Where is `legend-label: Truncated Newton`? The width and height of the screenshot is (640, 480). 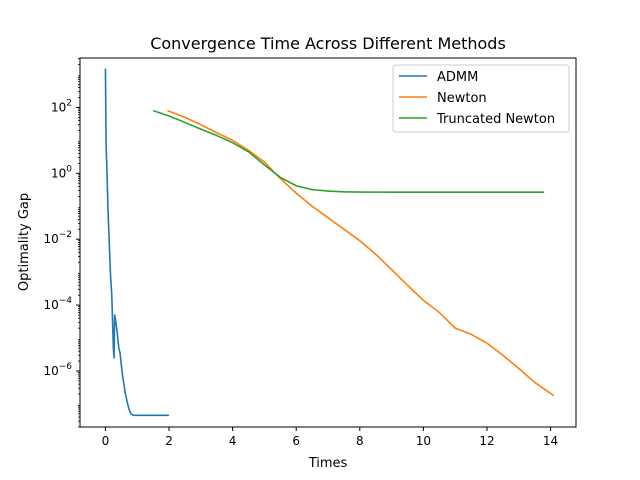
legend-label: Truncated Newton is located at coordinates (495, 119).